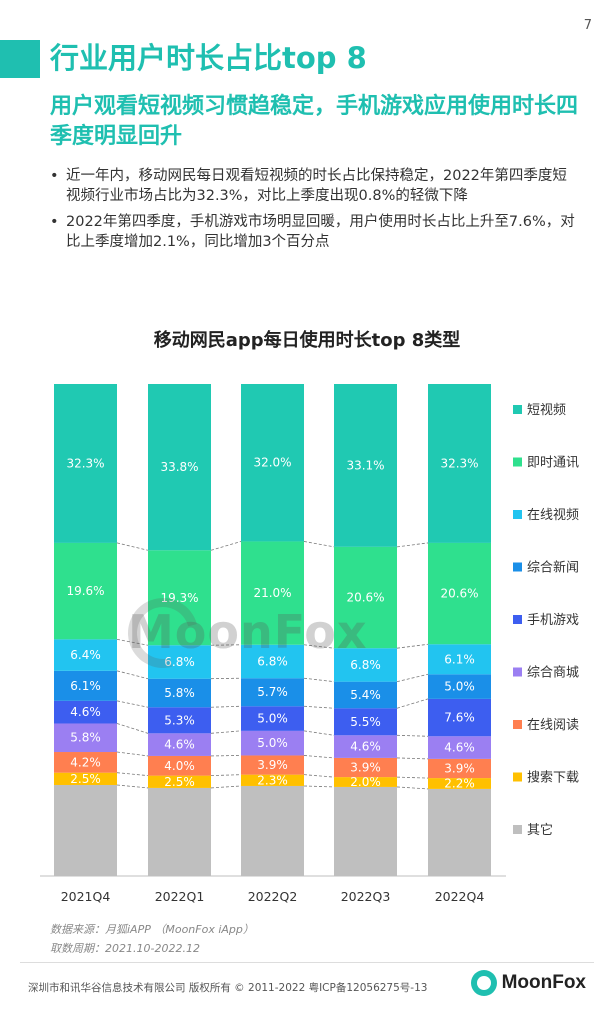  Describe the element at coordinates (152, 929) in the screenshot. I see `source-line: 数据来源：月狐iAPP （MoonFox iApp）` at that location.